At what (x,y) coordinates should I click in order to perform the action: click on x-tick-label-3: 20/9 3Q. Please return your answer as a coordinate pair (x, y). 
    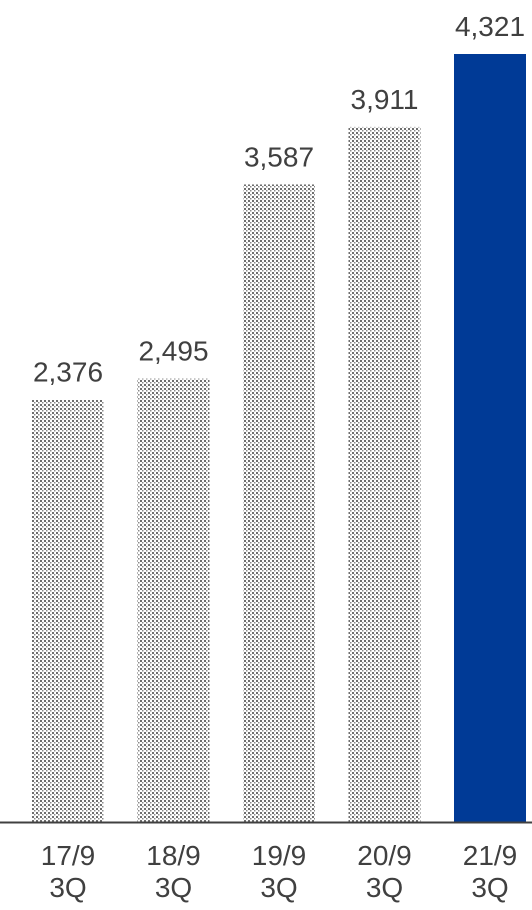
    Looking at the image, I should click on (384, 871).